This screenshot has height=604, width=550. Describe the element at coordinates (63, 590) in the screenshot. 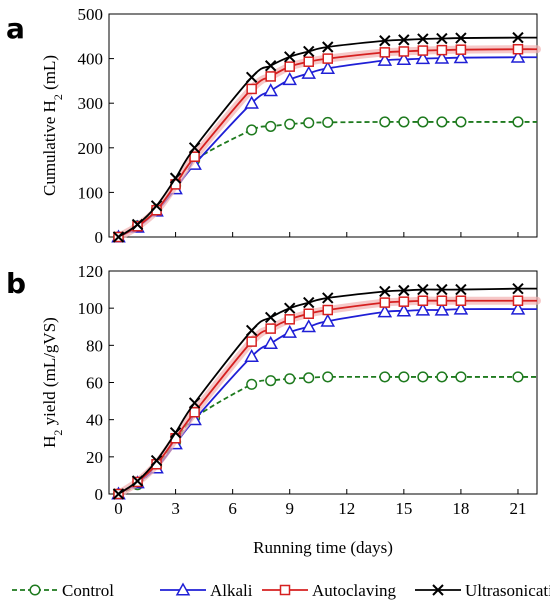

I see `legend-item-control: Control` at that location.